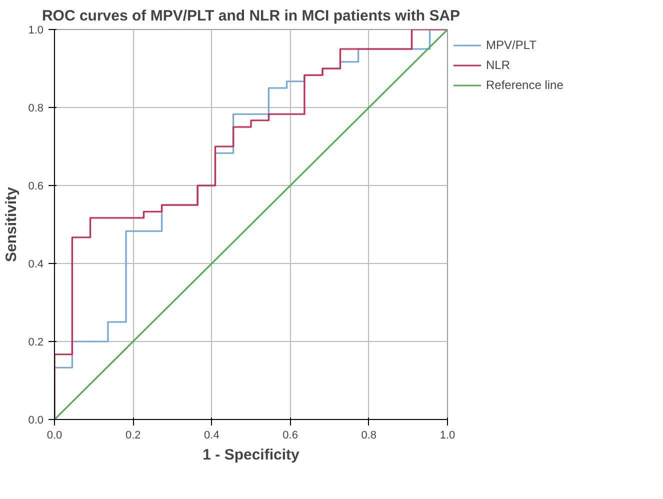  Describe the element at coordinates (36, 420) in the screenshot. I see `y-tick-label: 0.0` at that location.